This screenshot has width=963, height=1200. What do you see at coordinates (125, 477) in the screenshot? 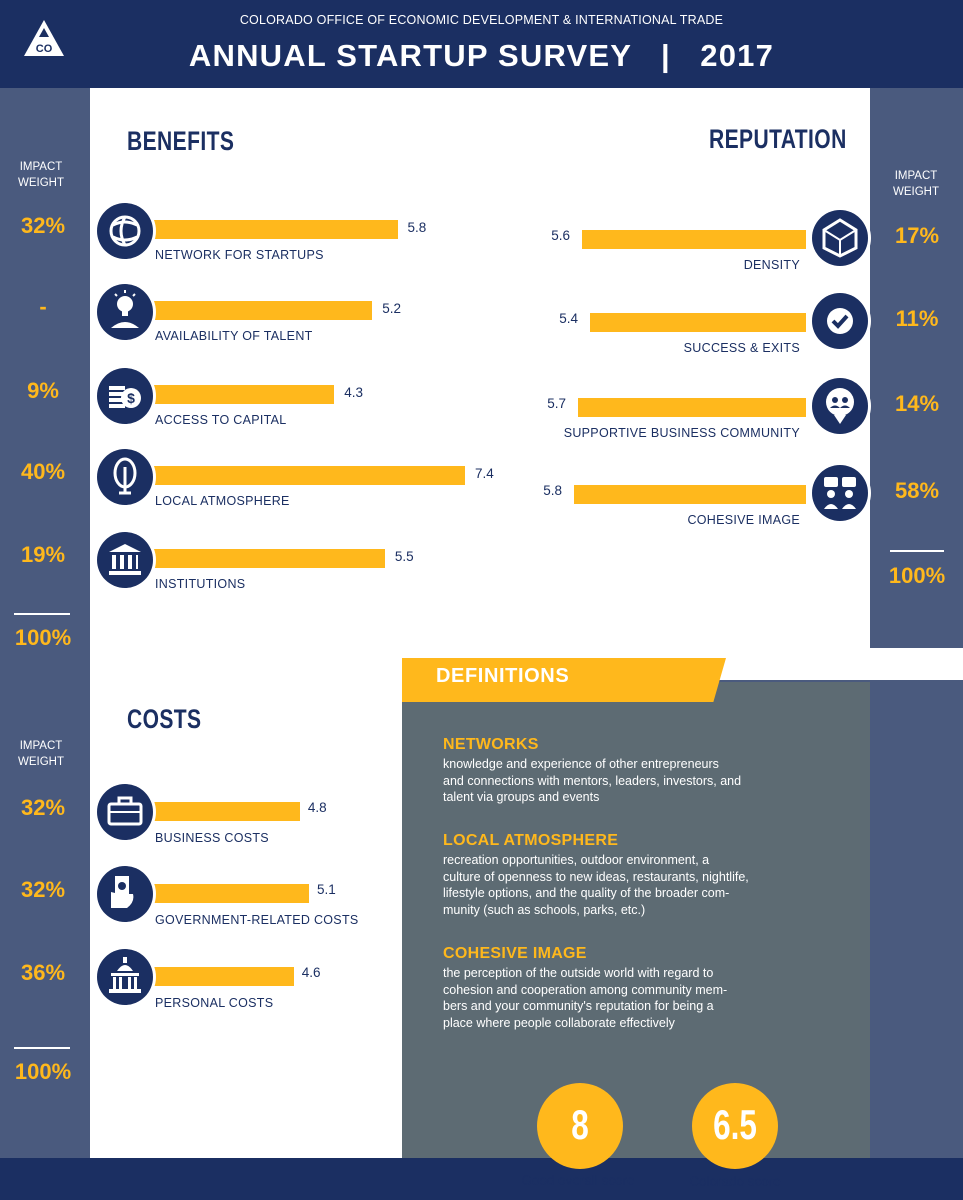
I see `tree-icon` at bounding box center [125, 477].